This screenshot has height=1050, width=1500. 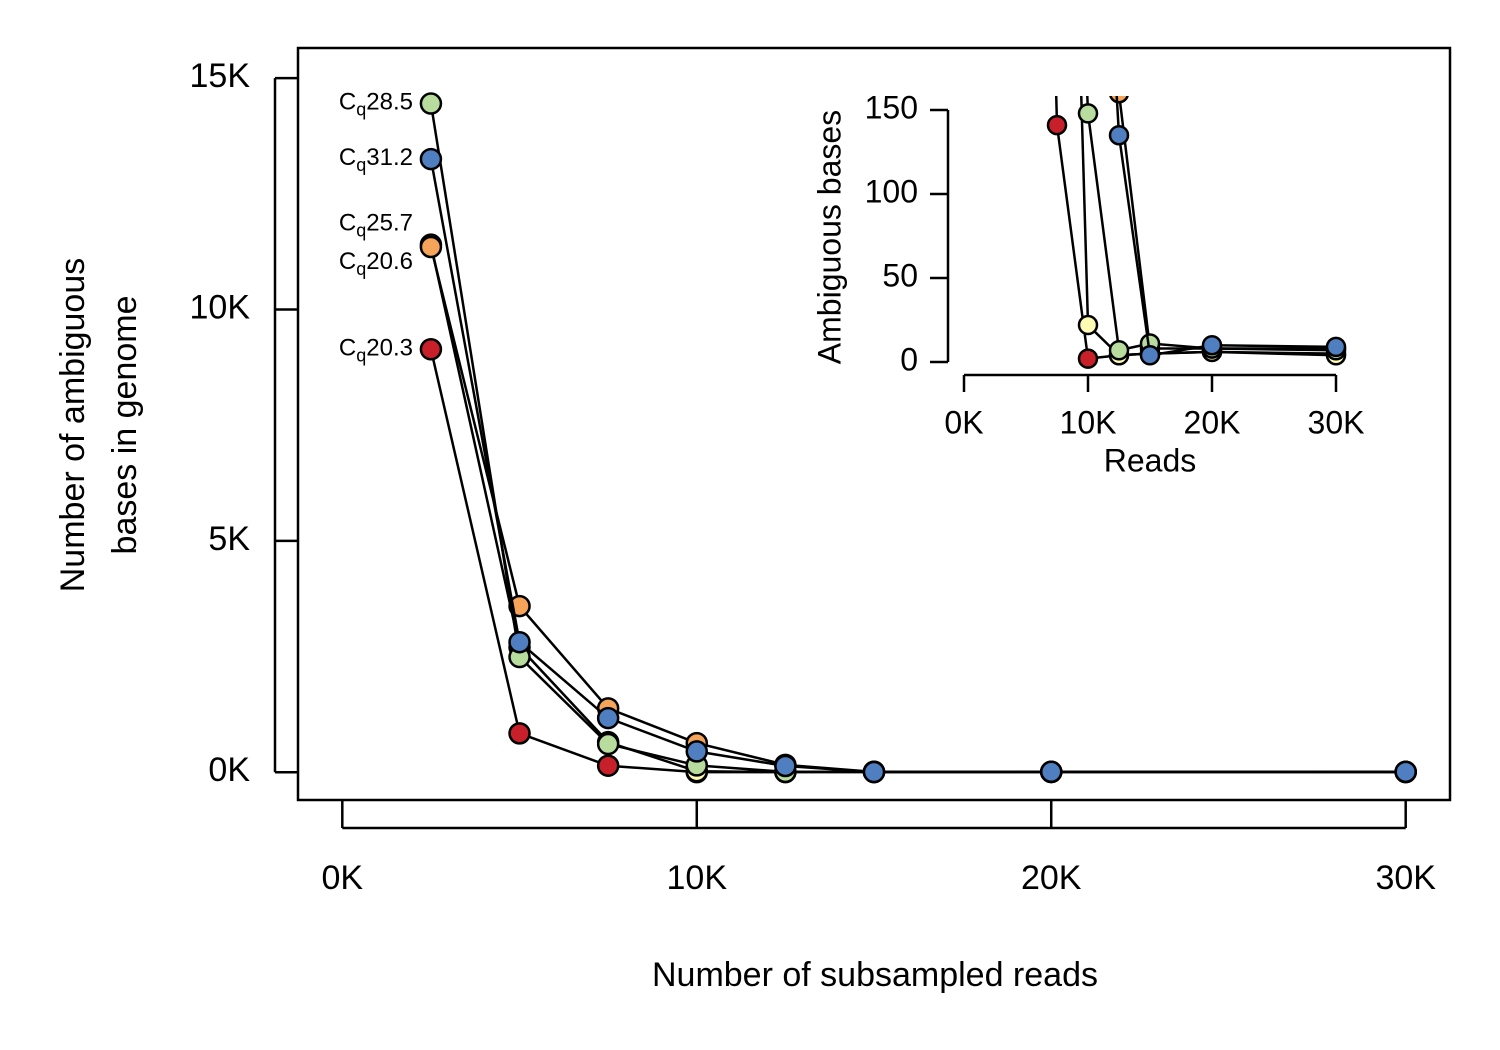 I want to click on inset-y-tick-label: 0, so click(x=909, y=359).